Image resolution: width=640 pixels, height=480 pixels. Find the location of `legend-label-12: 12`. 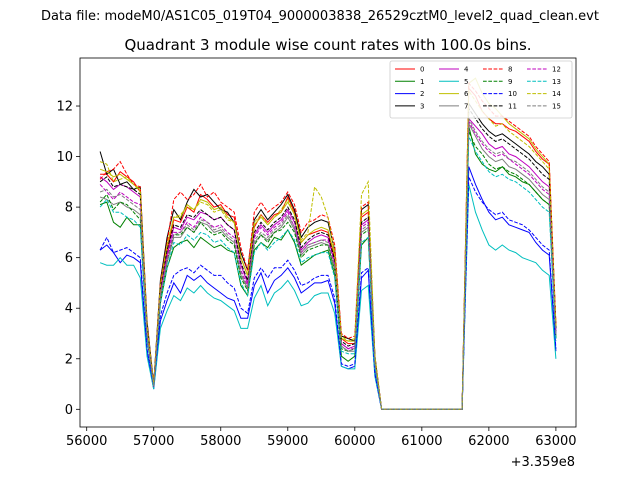

legend-label-12: 12 is located at coordinates (556, 70).